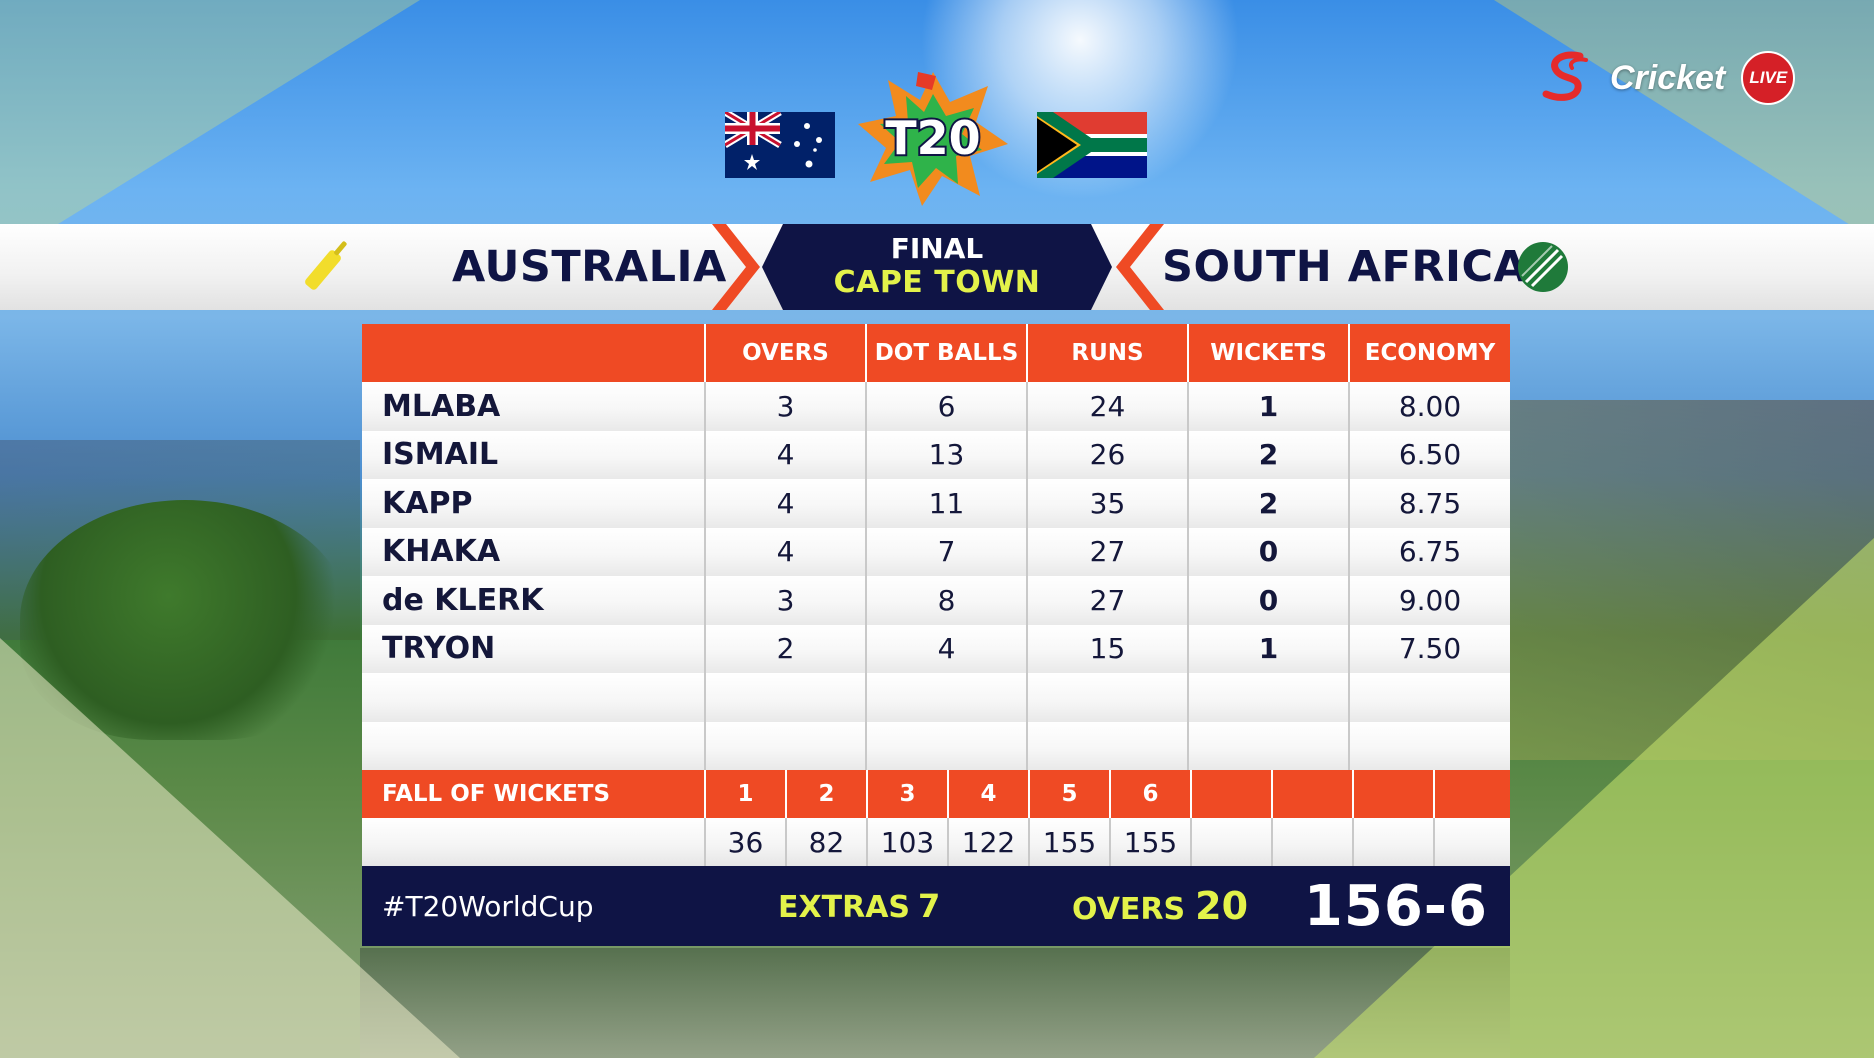  What do you see at coordinates (210, 130) in the screenshot?
I see `graphic-shape` at bounding box center [210, 130].